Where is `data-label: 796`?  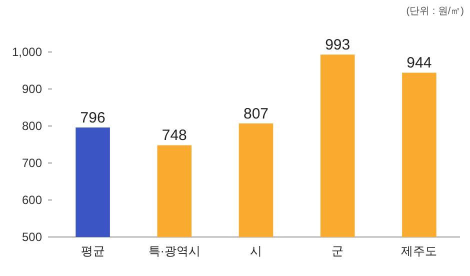
data-label: 796 is located at coordinates (93, 117).